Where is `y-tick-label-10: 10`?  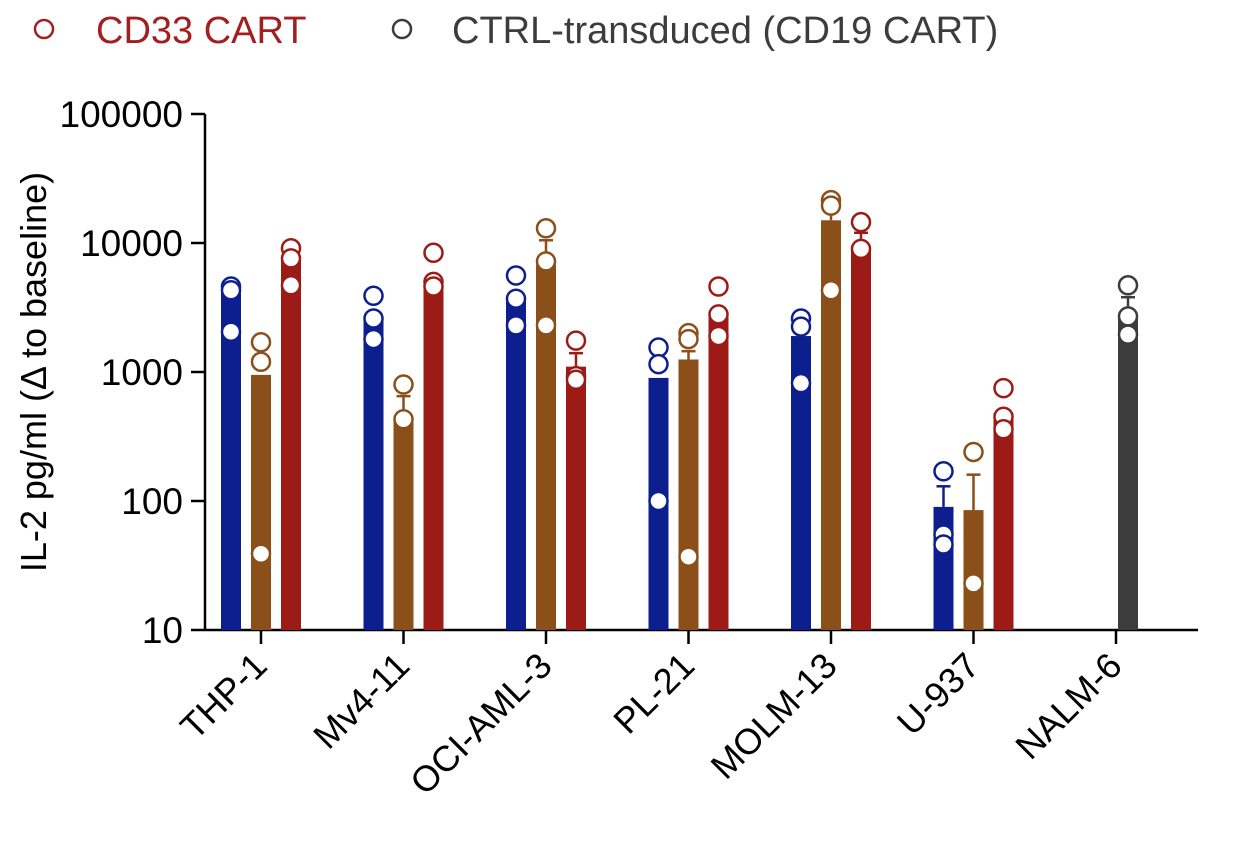 y-tick-label-10: 10 is located at coordinates (162, 630).